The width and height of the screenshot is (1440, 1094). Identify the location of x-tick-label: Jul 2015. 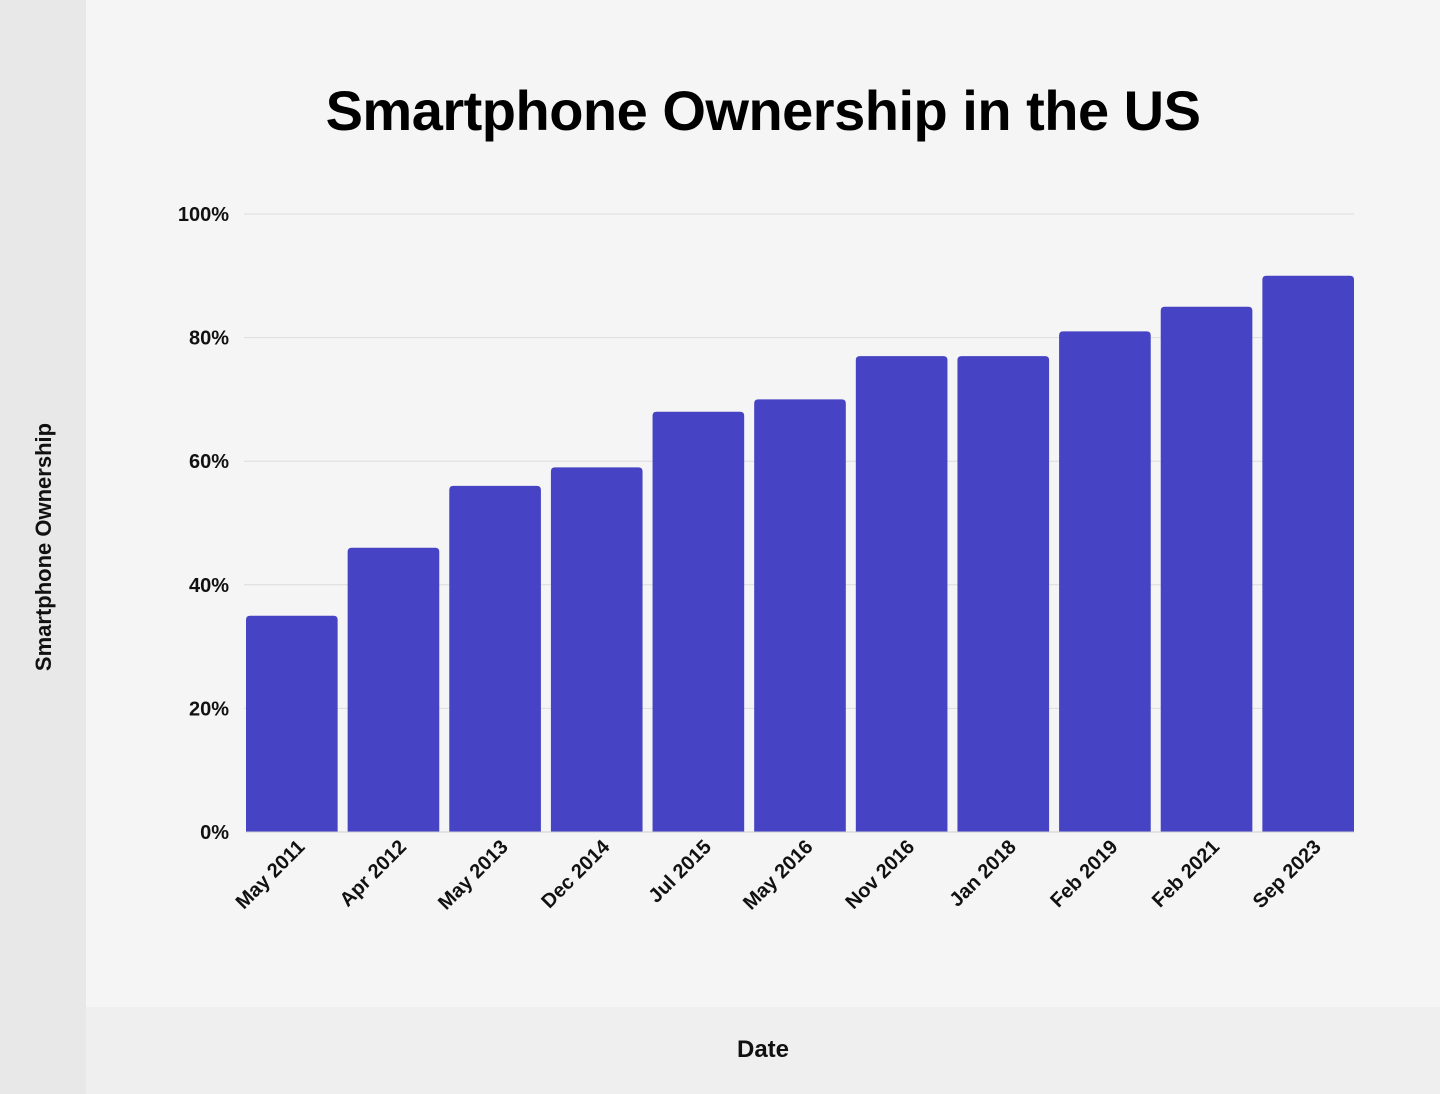
(680, 871).